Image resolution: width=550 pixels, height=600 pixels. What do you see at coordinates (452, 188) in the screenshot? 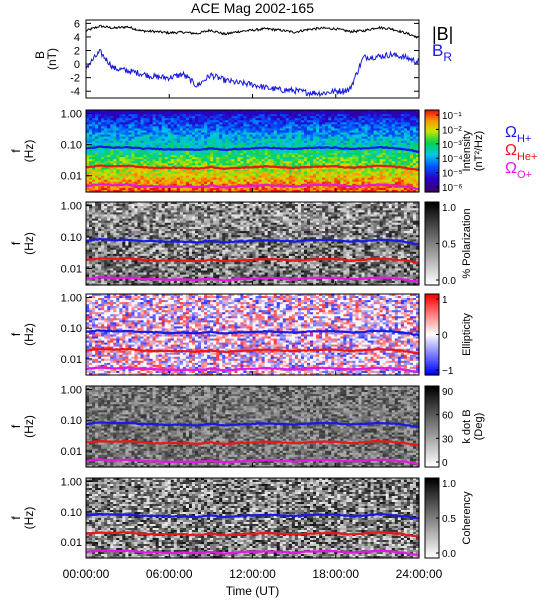
I see `colorbar-tick-label: 10⁻⁶` at bounding box center [452, 188].